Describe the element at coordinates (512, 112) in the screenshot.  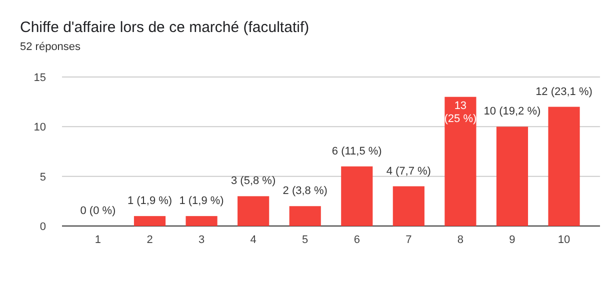
I see `data-label: 10 (19,2 %)` at that location.